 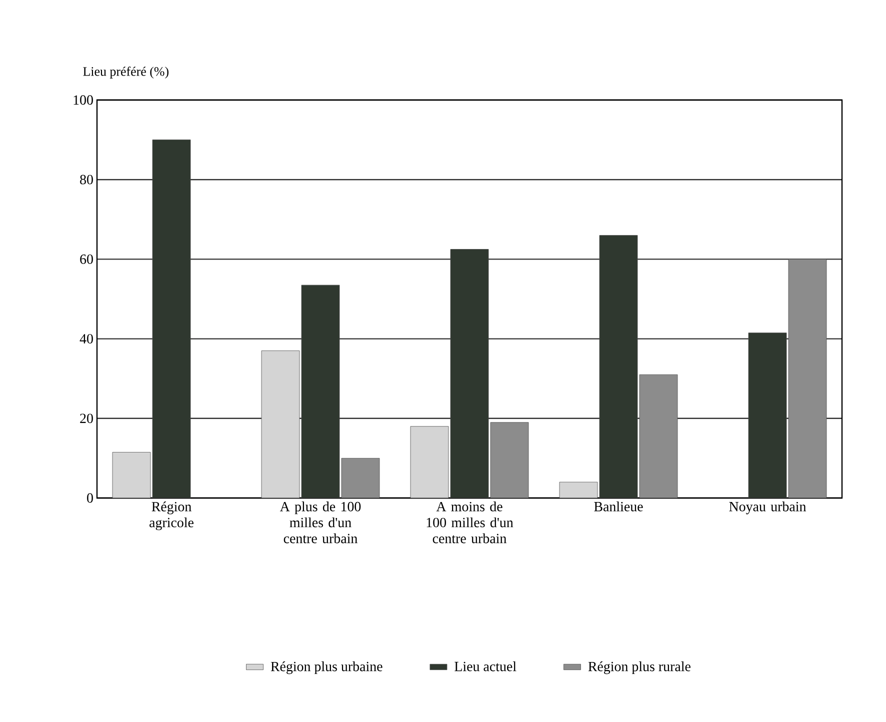 I want to click on x-tick-label: Banlieue, so click(x=618, y=507).